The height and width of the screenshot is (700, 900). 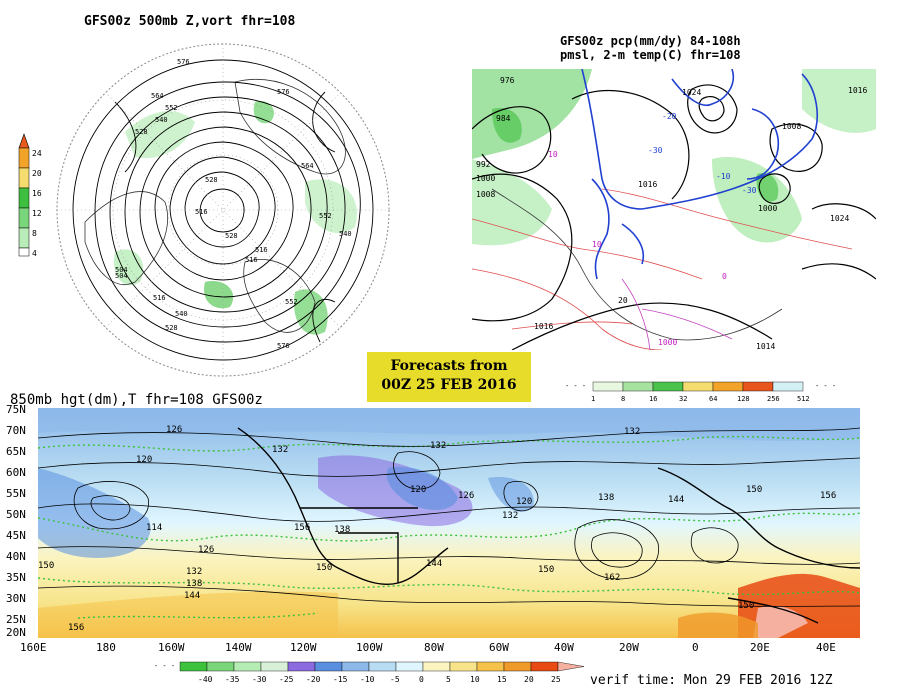 I want to click on lon-label: 60W, so click(x=499, y=647).